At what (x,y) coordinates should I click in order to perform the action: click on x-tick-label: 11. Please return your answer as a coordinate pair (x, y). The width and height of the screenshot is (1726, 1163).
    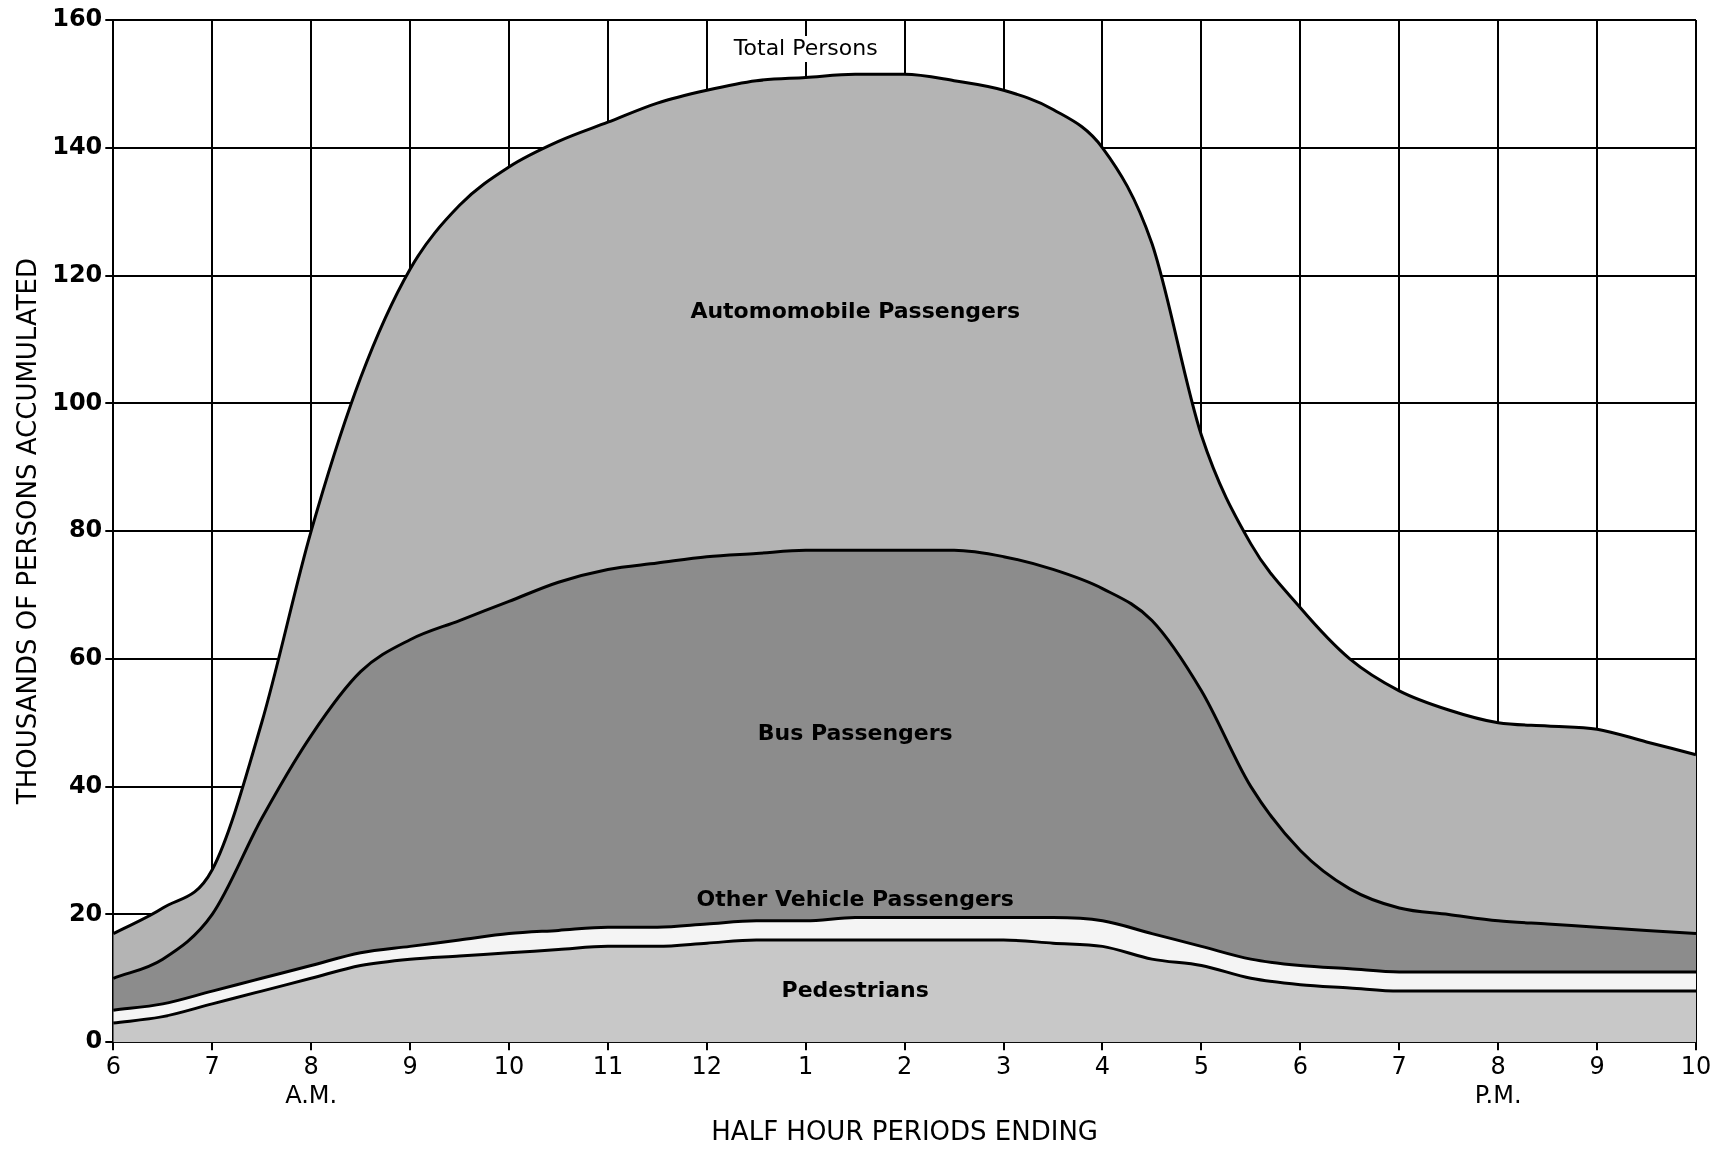
    Looking at the image, I should click on (608, 1065).